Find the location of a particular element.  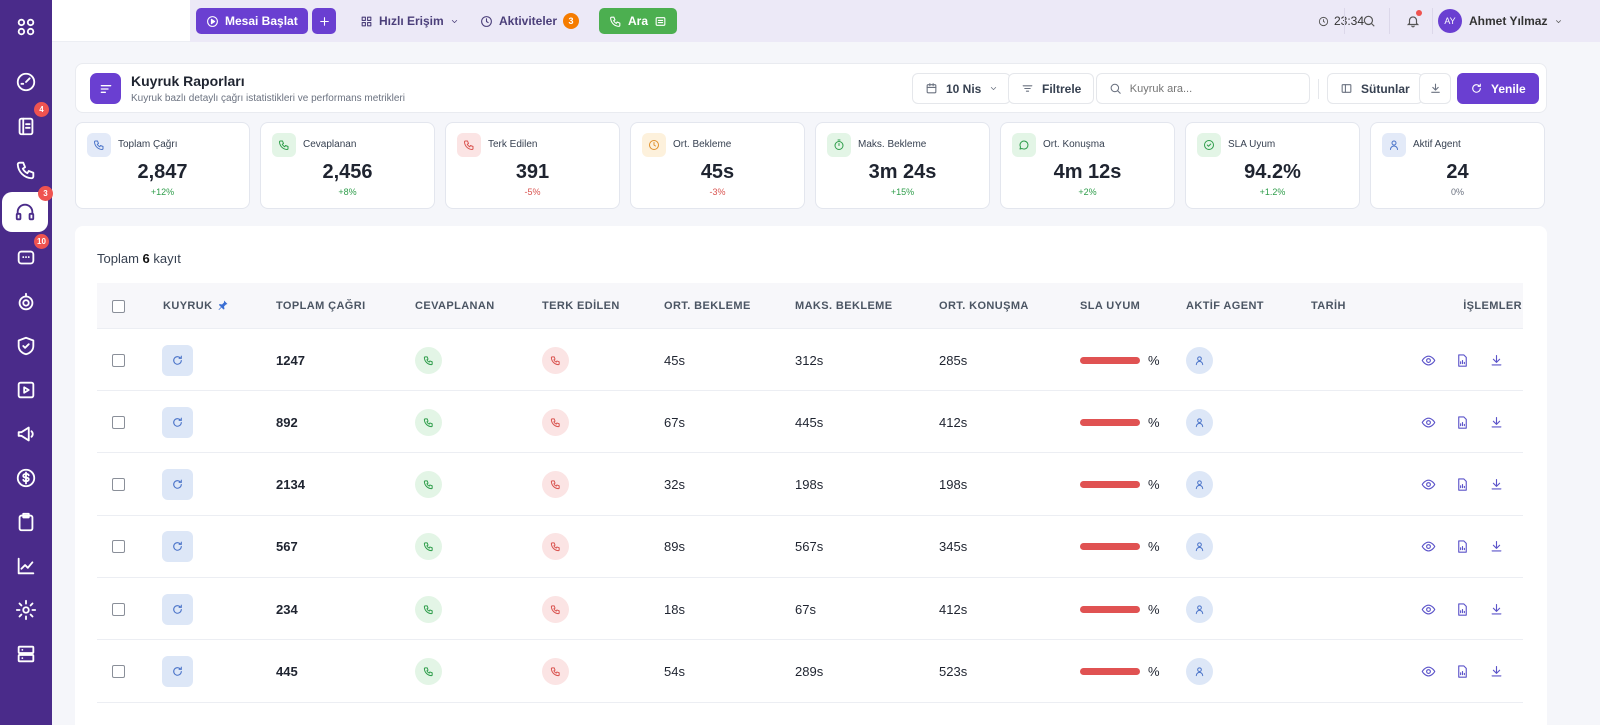

column-header: TOPLAM ÇAĞRI is located at coordinates (321, 306).